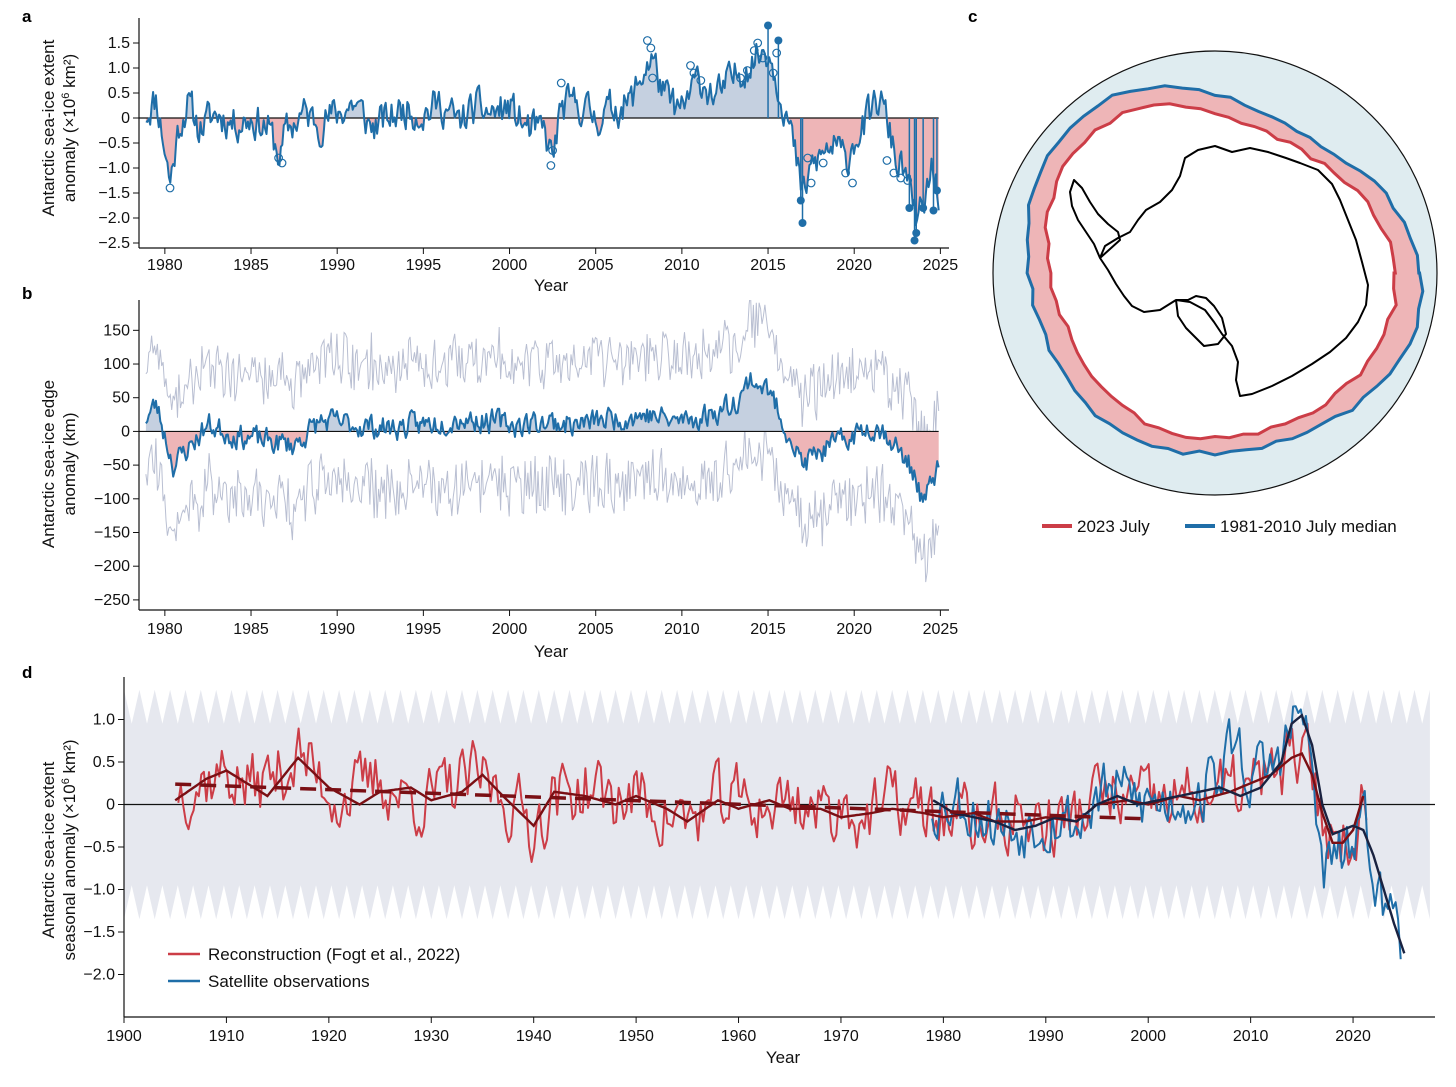 The height and width of the screenshot is (1087, 1456). I want to click on panel-d-y-tick-label: 0.5, so click(104, 762).